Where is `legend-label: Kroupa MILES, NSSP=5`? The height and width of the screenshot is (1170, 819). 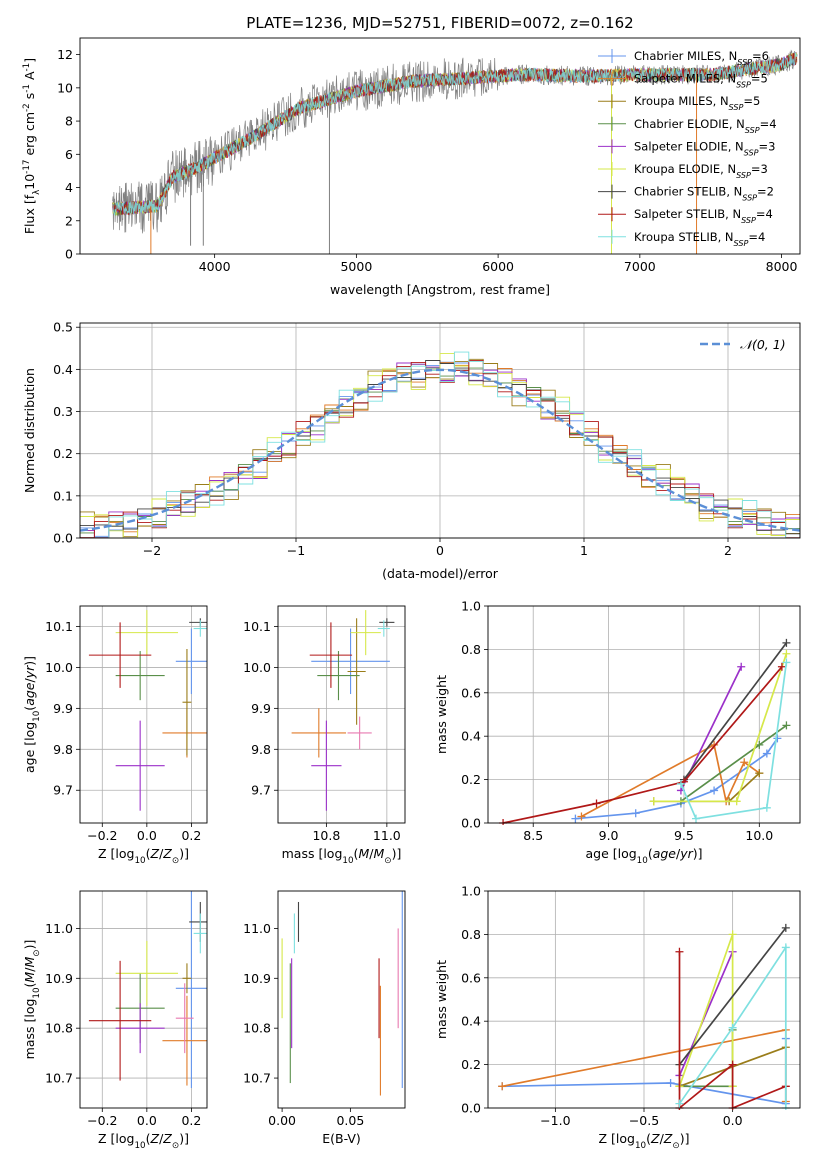 legend-label: Kroupa MILES, NSSP=5 is located at coordinates (697, 103).